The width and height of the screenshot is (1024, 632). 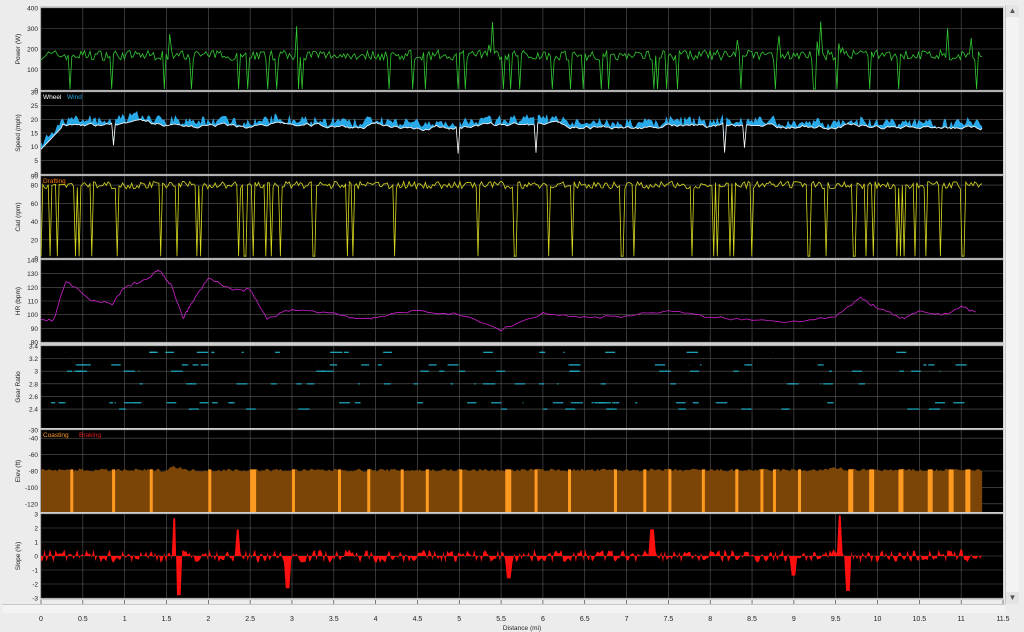 What do you see at coordinates (752, 619) in the screenshot?
I see `x-tick-label: 8.5` at bounding box center [752, 619].